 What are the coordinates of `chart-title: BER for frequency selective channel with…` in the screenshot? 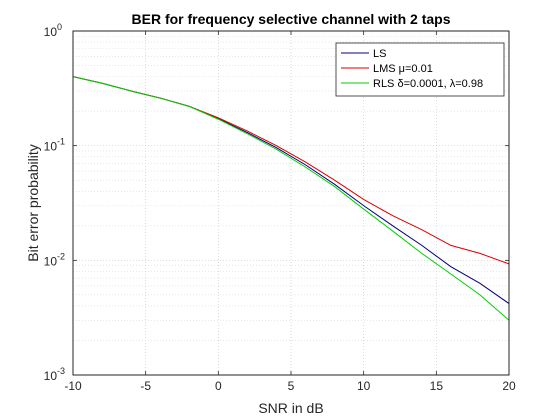 It's located at (291, 19).